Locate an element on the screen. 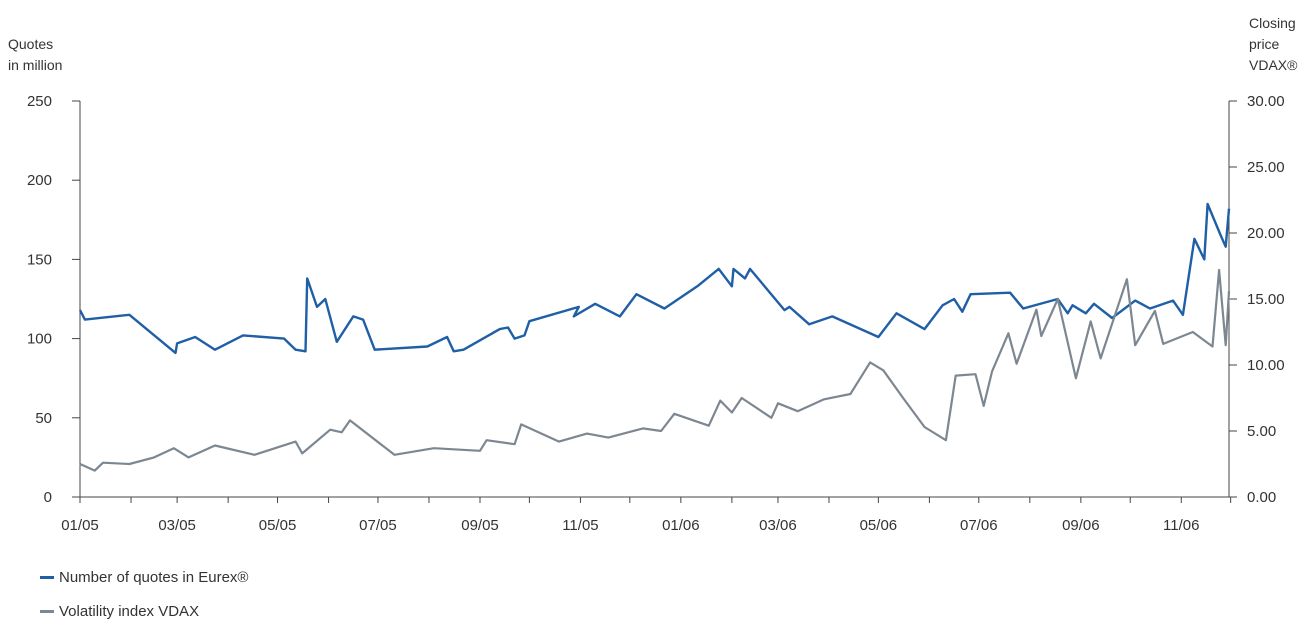  legend-item-quotes: Number of quotes in Eurex® is located at coordinates (144, 577).